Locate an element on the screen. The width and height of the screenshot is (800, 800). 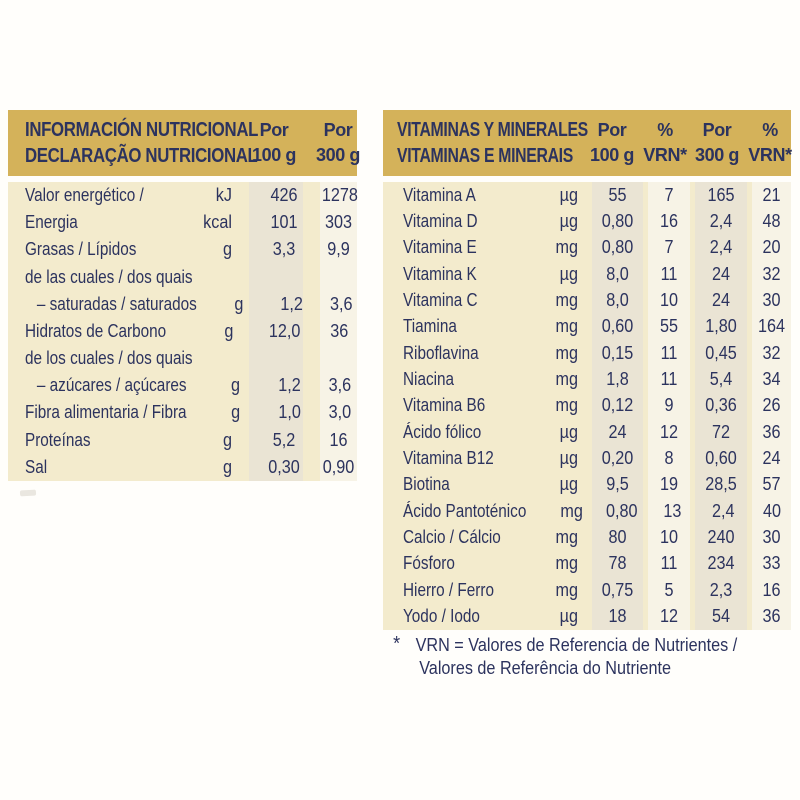
value-vrn-300g: 40 is located at coordinates (772, 510).